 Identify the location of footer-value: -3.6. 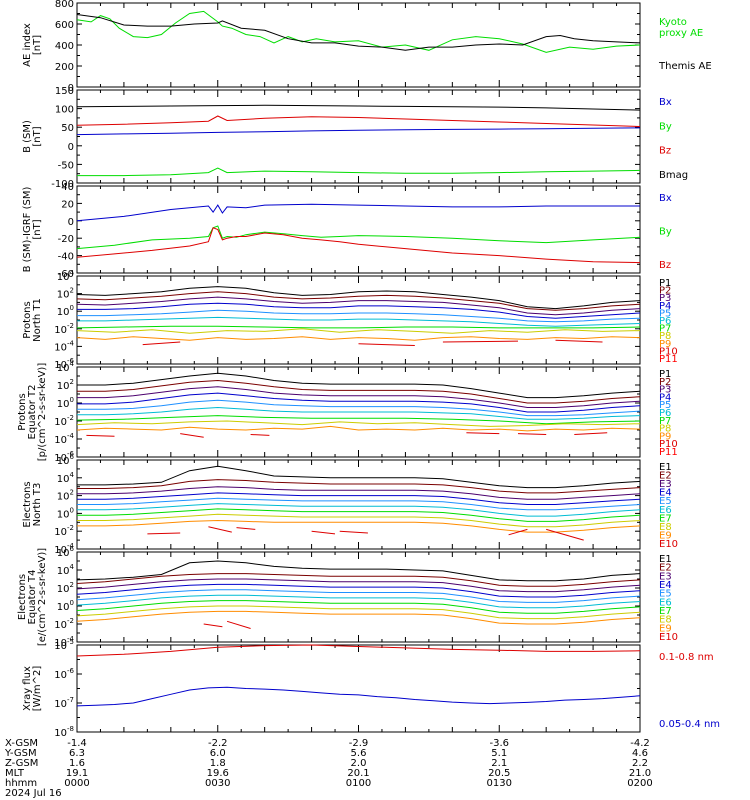
(499, 743).